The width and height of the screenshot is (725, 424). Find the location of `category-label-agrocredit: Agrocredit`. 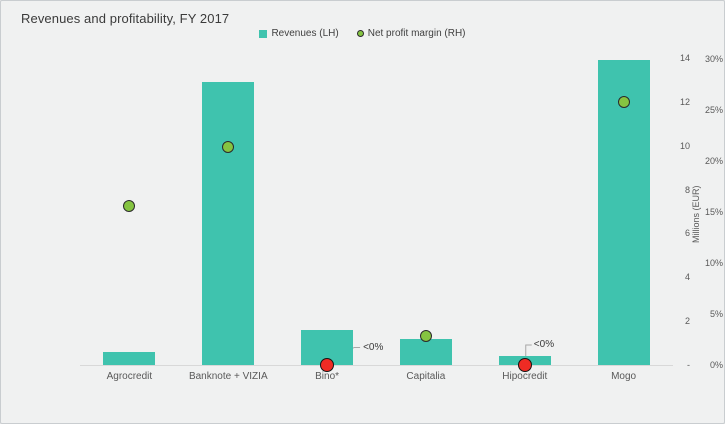

category-label-agrocredit: Agrocredit is located at coordinates (129, 376).